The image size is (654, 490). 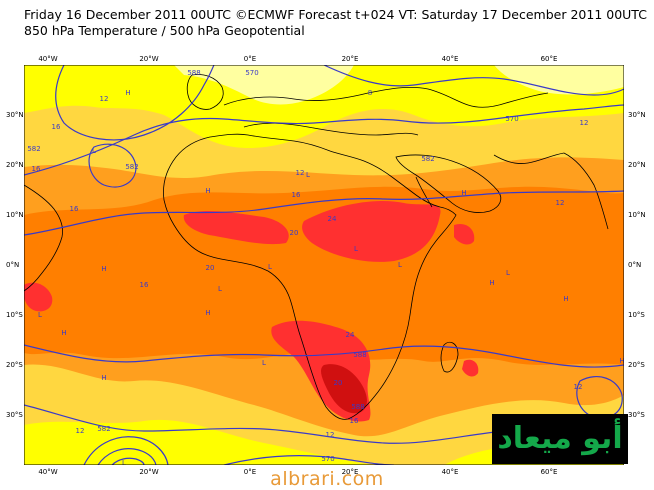 I want to click on lat-tick-left: 30°S, so click(x=14, y=415).